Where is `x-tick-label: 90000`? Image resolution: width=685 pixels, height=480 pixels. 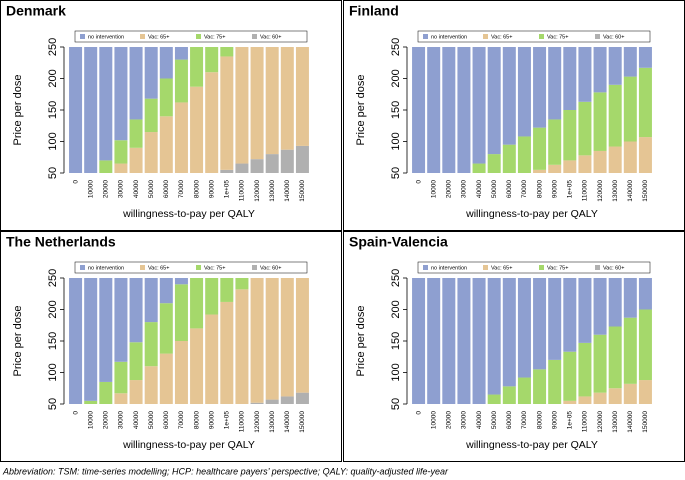
x-tick-label: 90000 is located at coordinates (554, 189).